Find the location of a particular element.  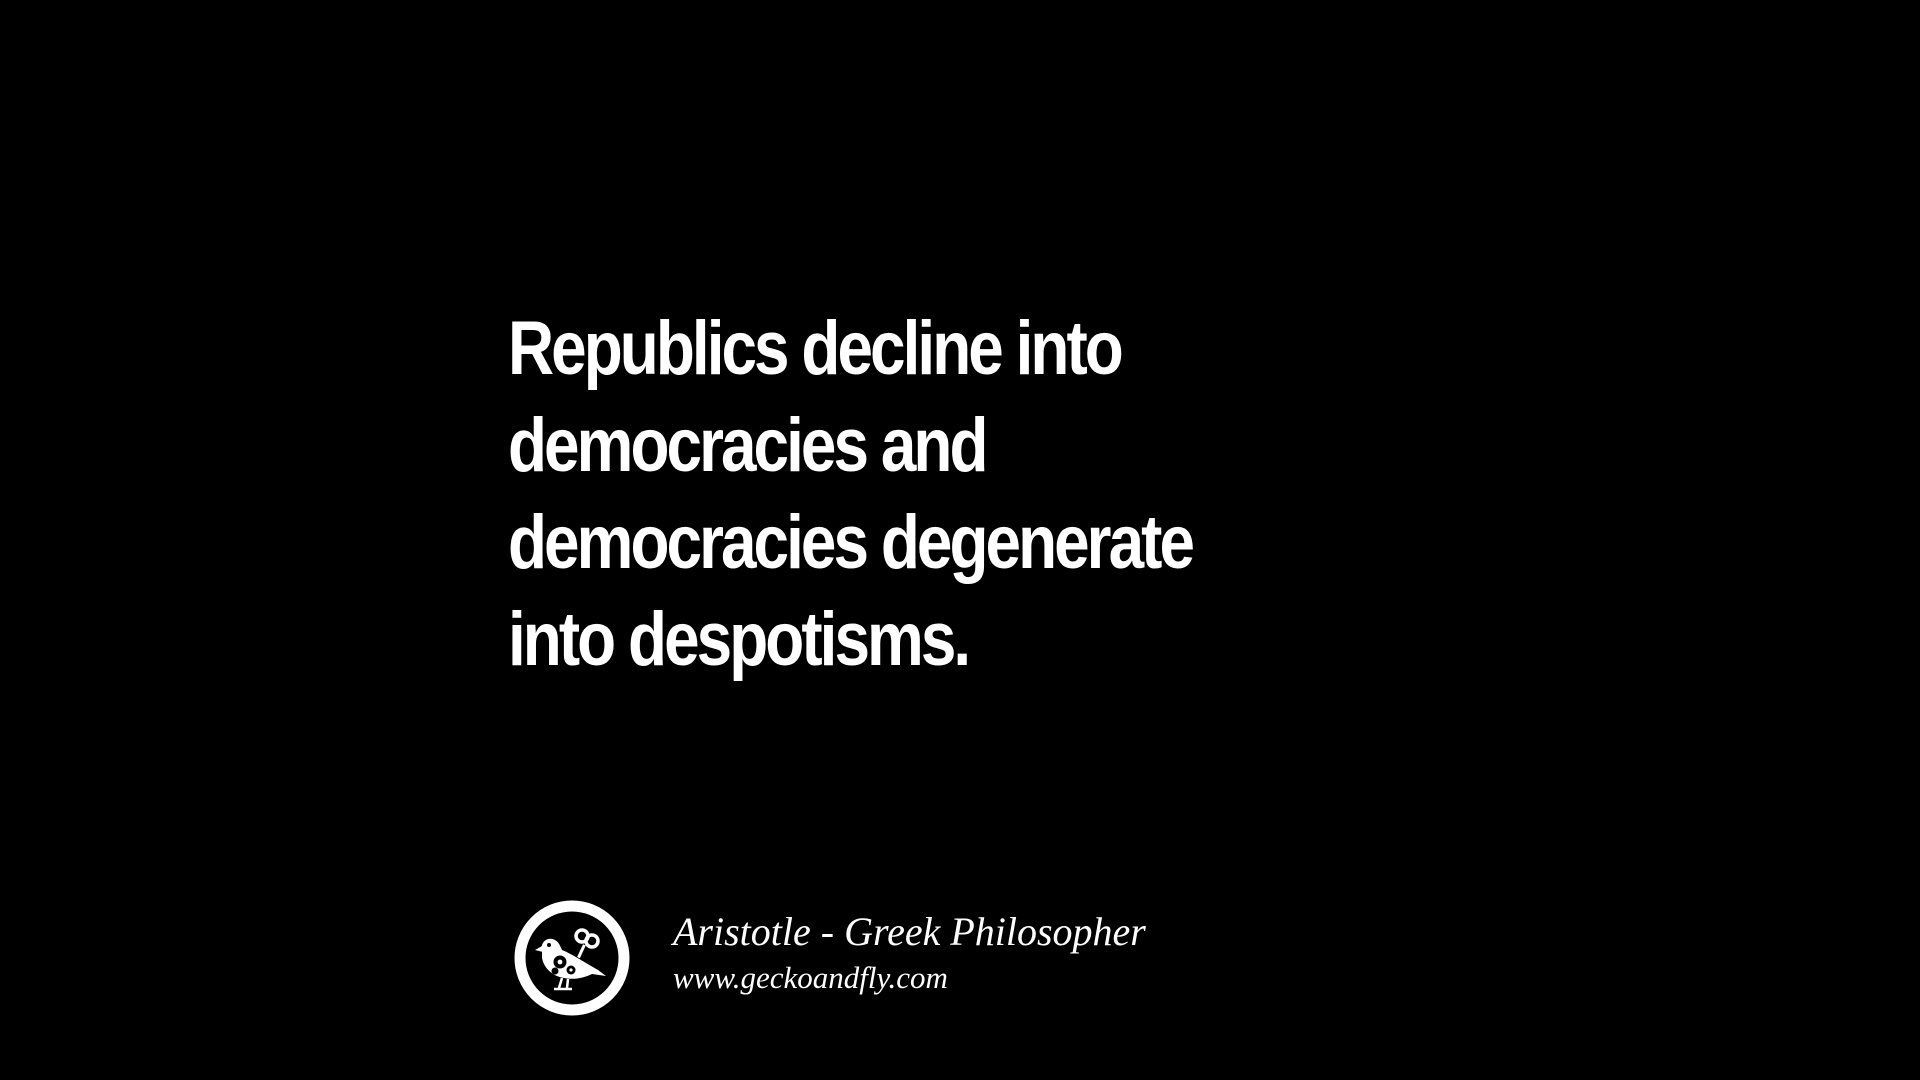

quote-line-2: democracies and is located at coordinates (748, 445).